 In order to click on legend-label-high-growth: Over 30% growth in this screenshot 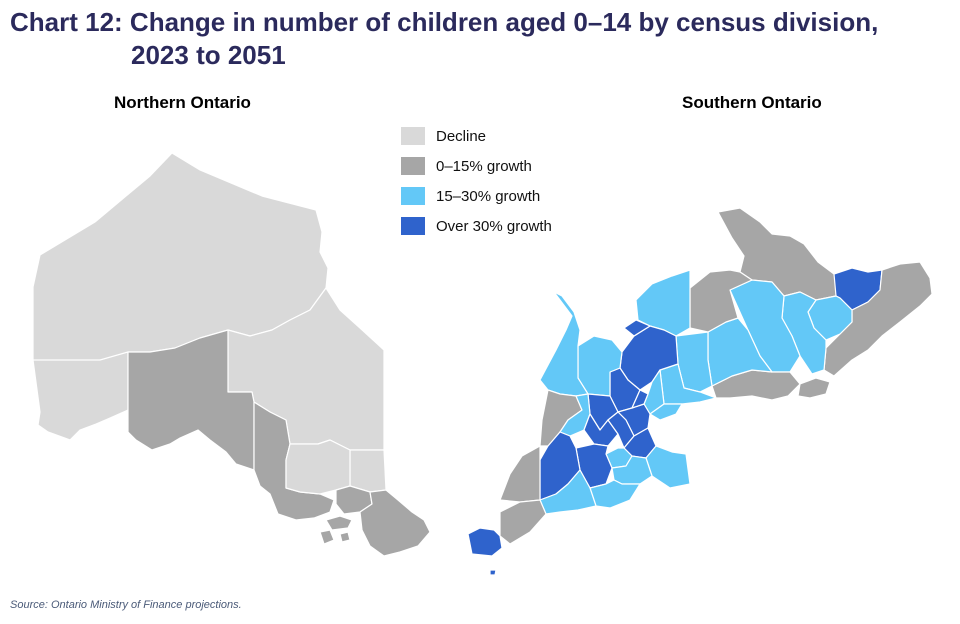, I will do `click(494, 226)`.